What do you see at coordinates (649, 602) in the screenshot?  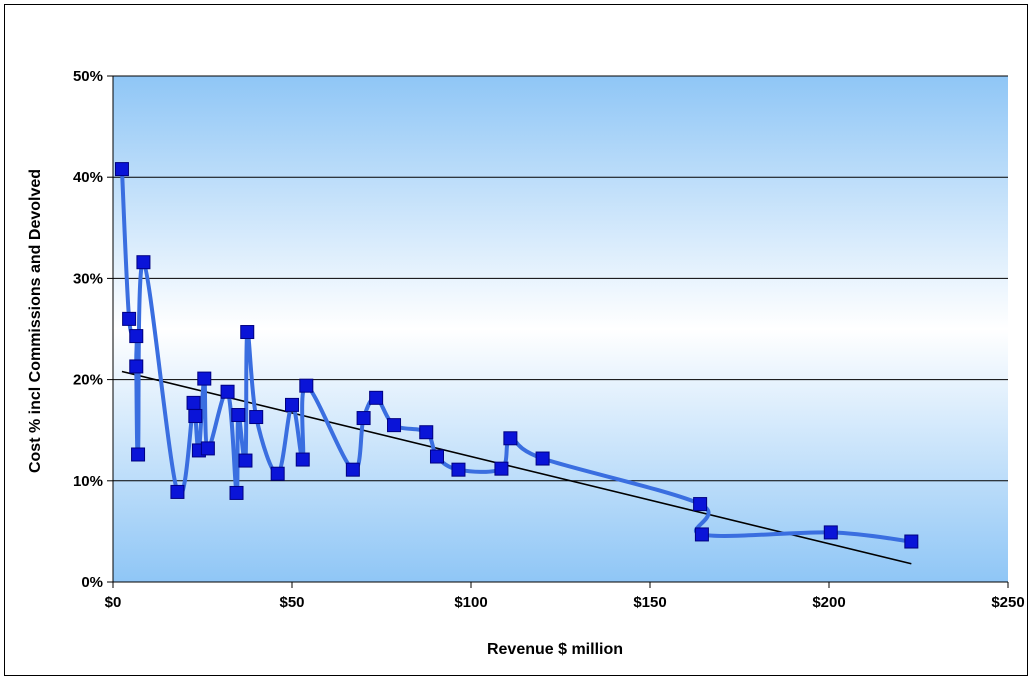 I see `x-tick-label: $150` at bounding box center [649, 602].